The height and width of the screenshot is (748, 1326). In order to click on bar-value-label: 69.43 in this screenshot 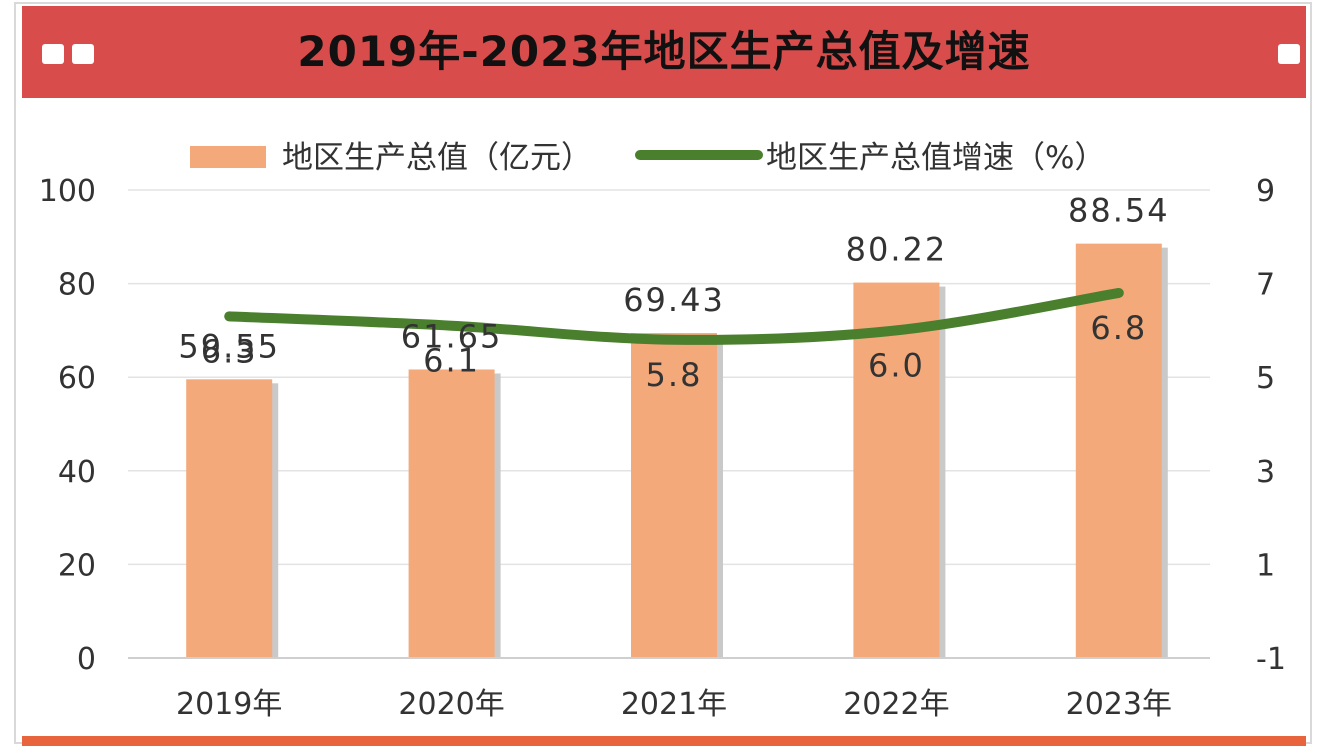, I will do `click(674, 300)`.